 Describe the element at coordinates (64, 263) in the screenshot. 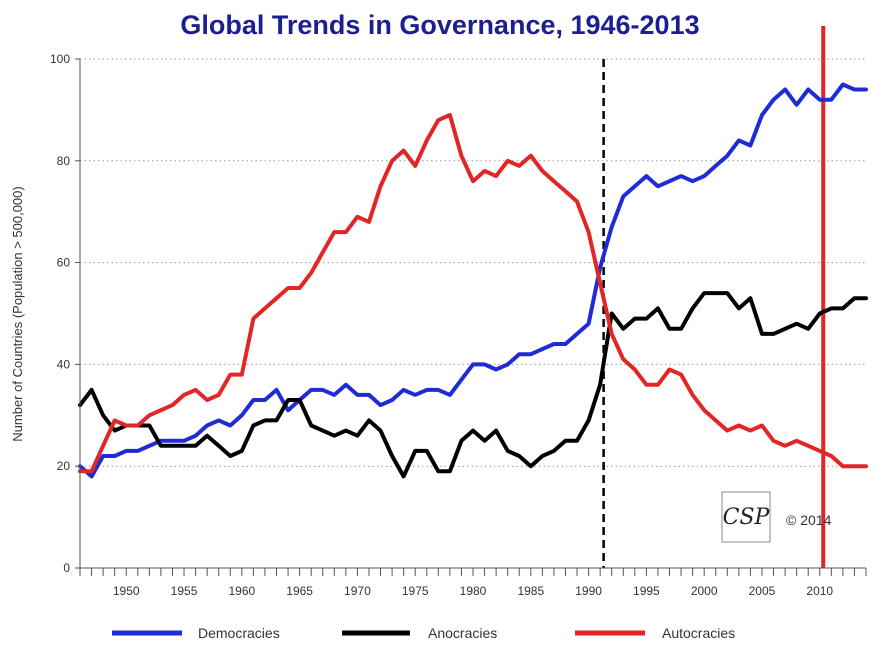

I see `y-tick-label: 60` at that location.